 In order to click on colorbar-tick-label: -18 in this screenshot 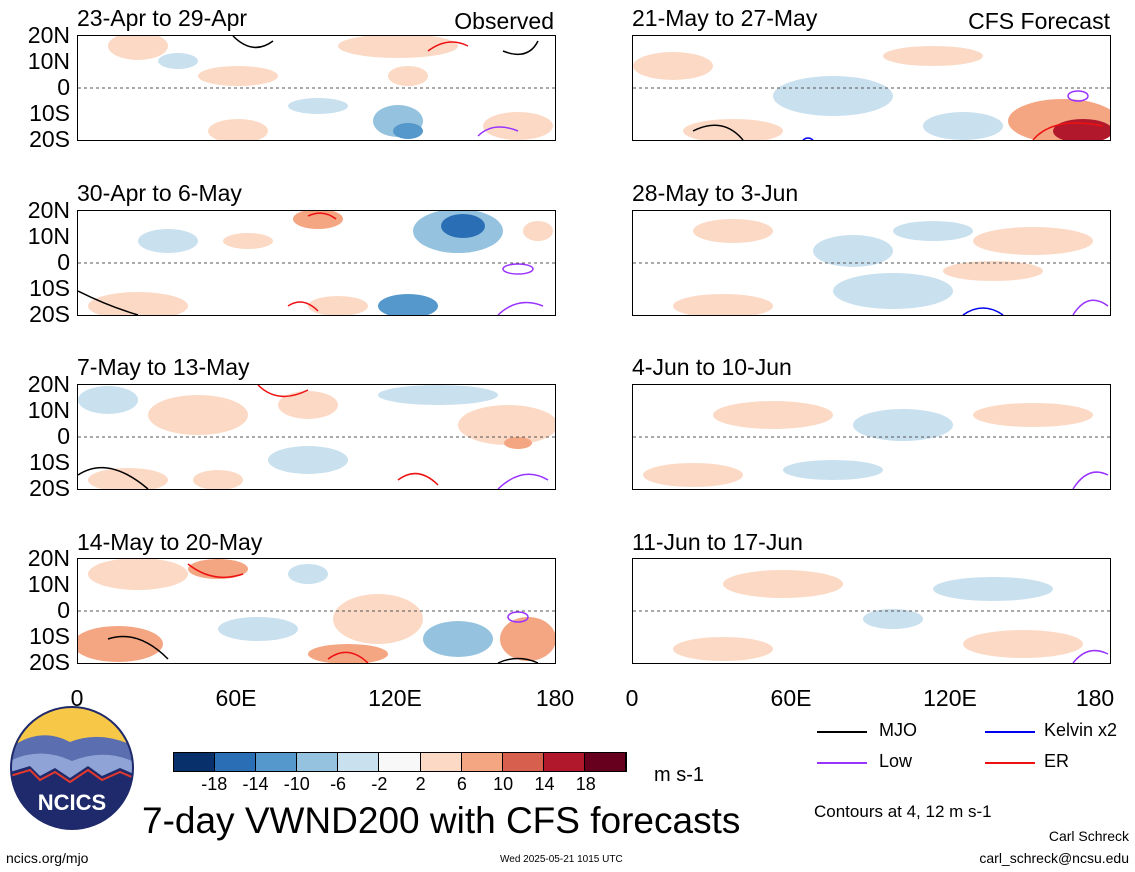, I will do `click(214, 784)`.